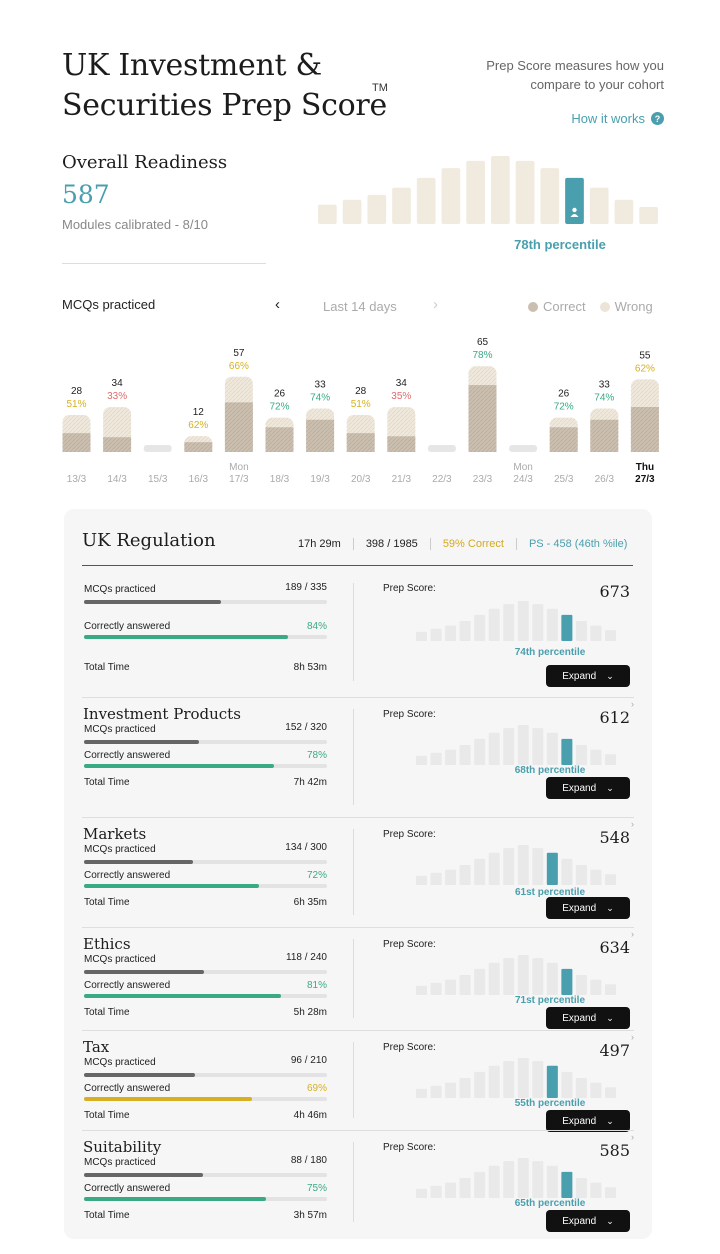 The height and width of the screenshot is (1254, 720). What do you see at coordinates (604, 307) in the screenshot?
I see `legend-wrong-swatch` at bounding box center [604, 307].